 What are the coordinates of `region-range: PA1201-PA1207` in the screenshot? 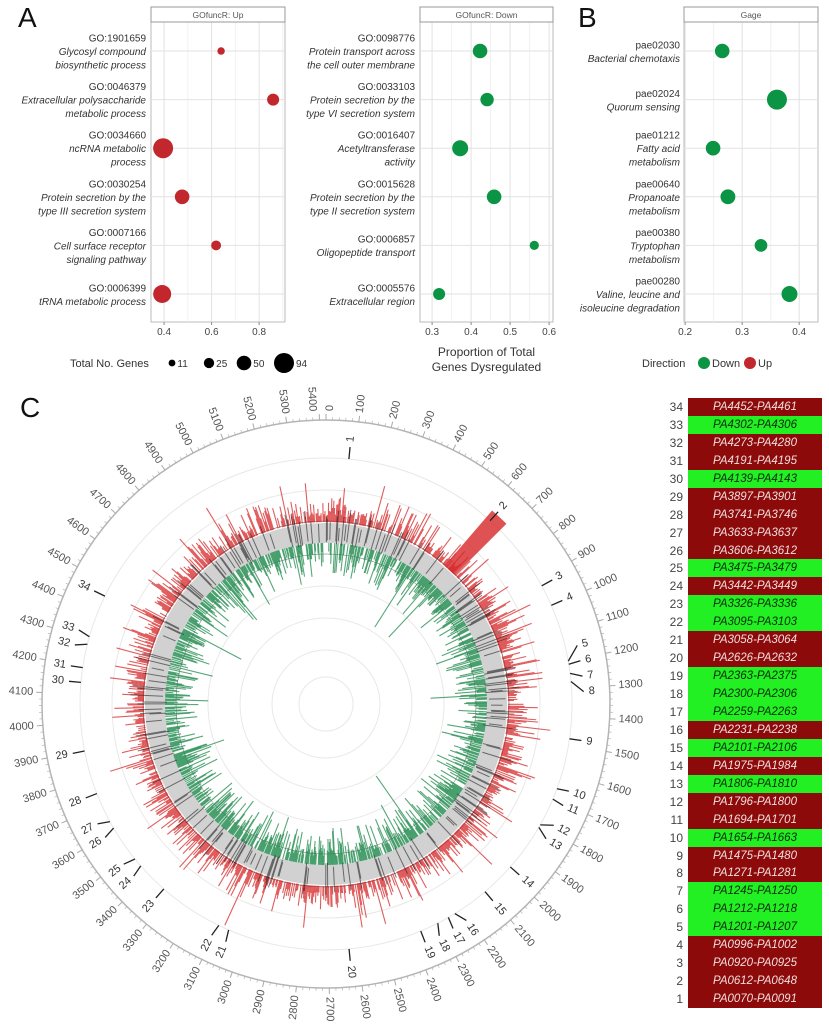 It's located at (755, 927).